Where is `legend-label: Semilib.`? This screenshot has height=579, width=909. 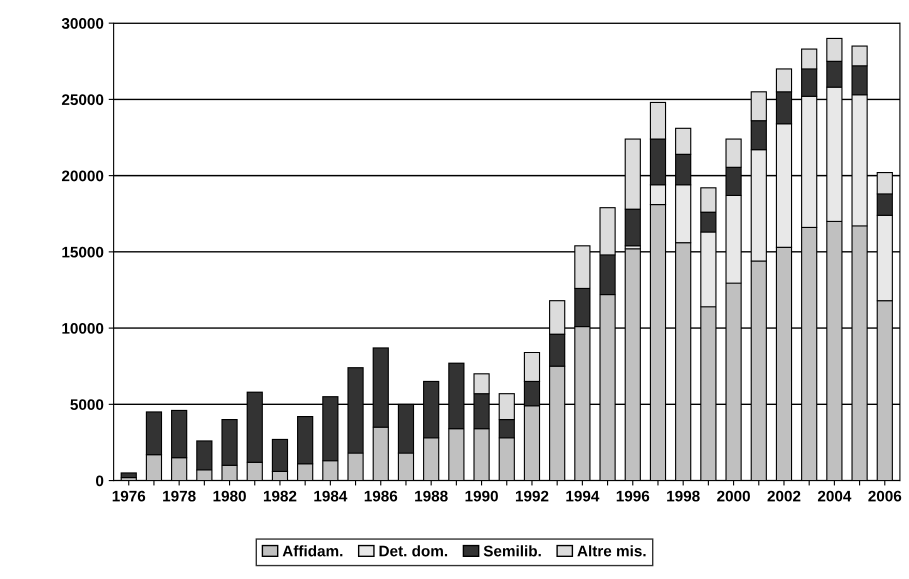 legend-label: Semilib. is located at coordinates (512, 550).